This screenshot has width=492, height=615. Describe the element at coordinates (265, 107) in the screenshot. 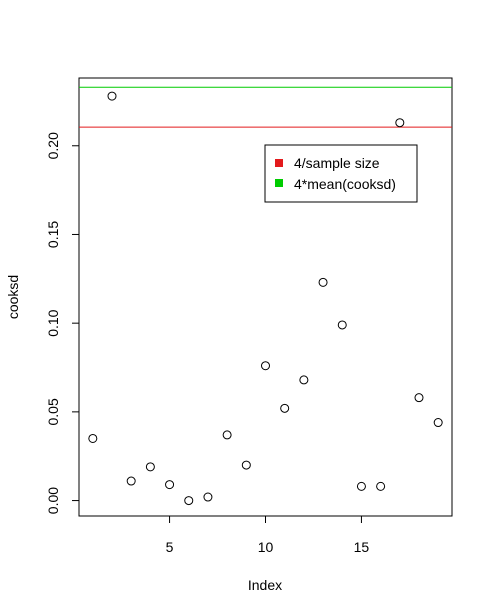

I see `threshold-lines` at that location.